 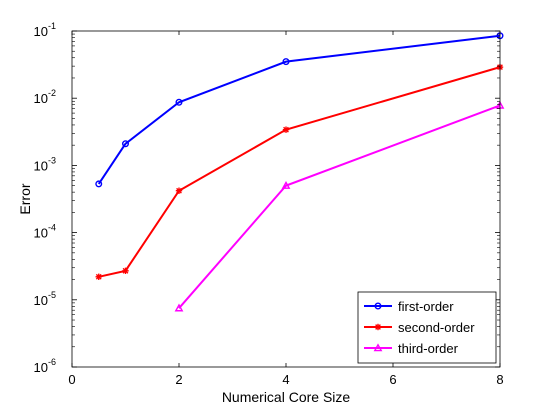 I want to click on y-tick-label: 10 -1, so click(x=45, y=30).